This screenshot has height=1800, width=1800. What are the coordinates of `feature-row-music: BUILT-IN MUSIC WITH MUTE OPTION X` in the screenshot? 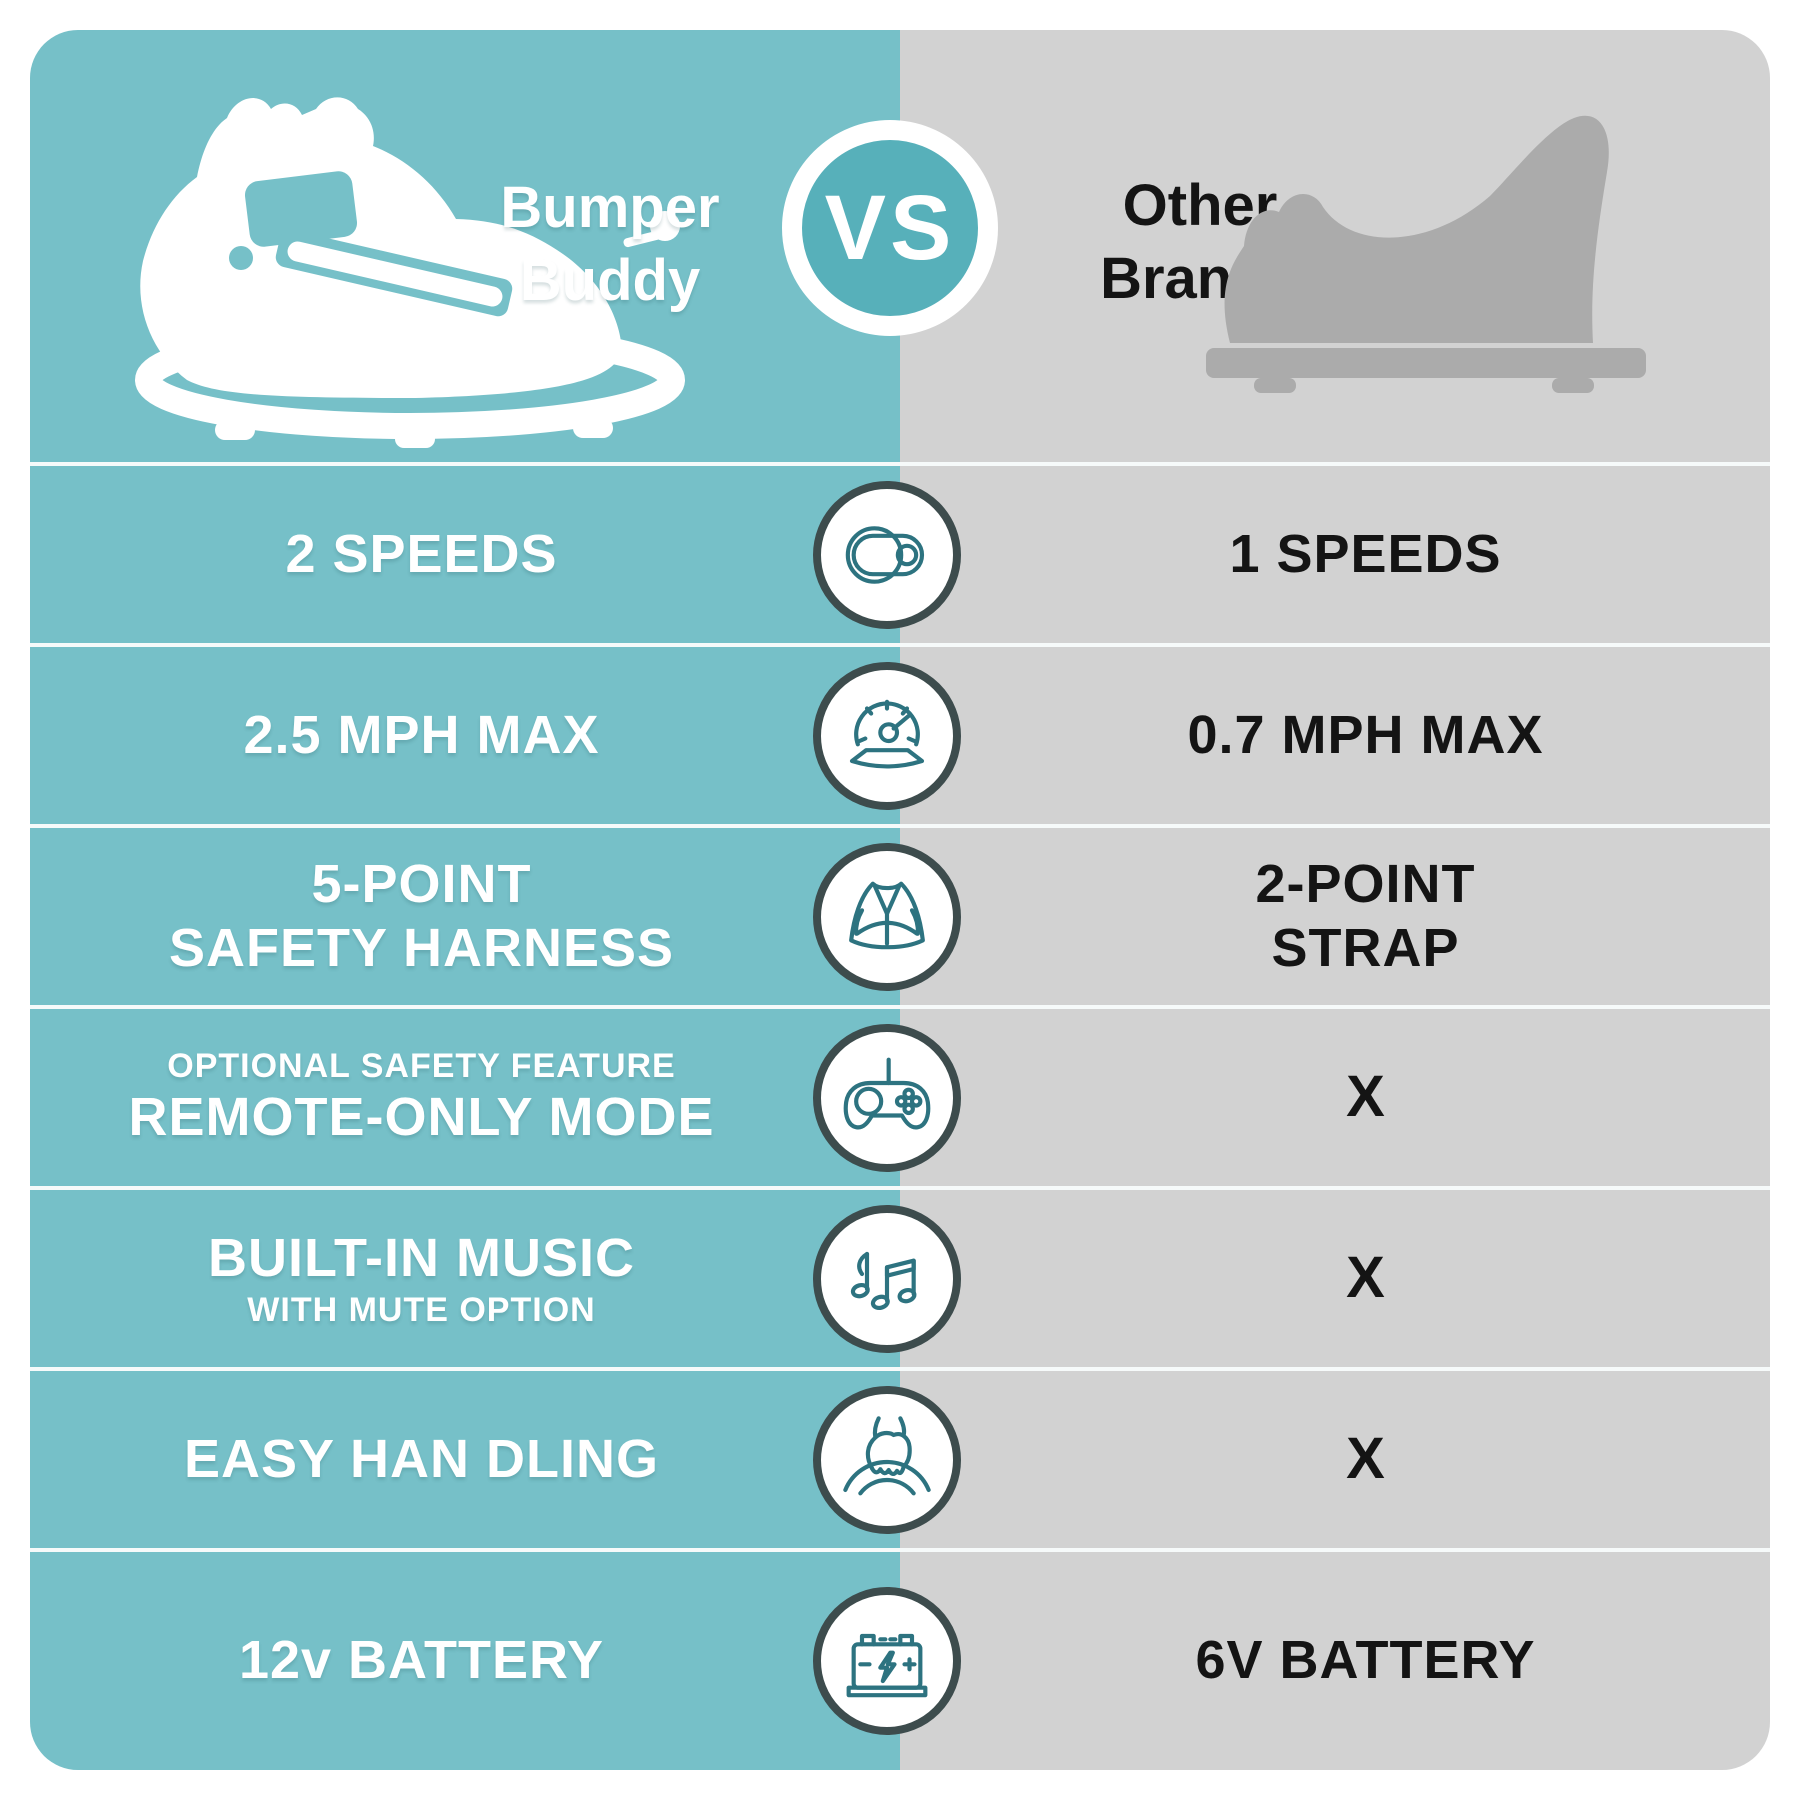 It's located at (900, 1280).